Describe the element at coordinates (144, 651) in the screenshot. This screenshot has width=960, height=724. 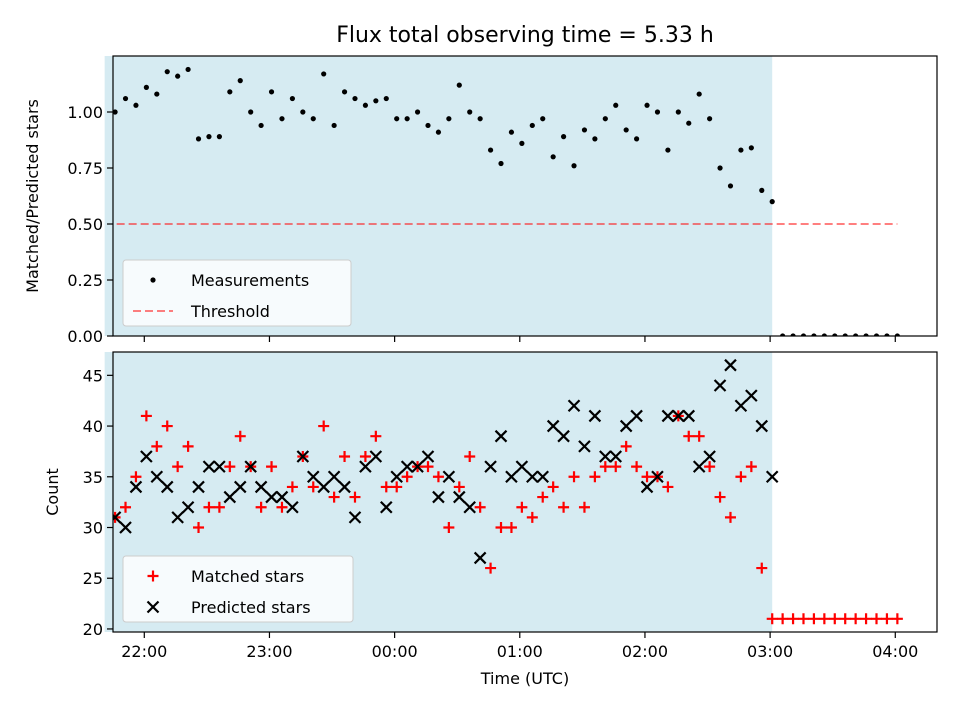
I see `x-tick-label: 22:00` at that location.